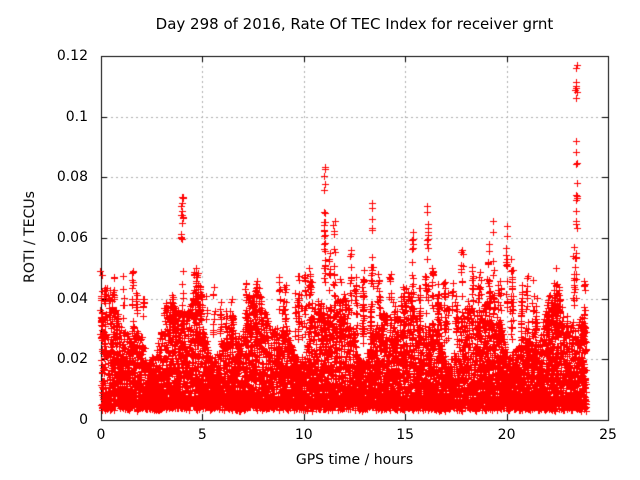  Describe the element at coordinates (354, 460) in the screenshot. I see `x-axis-label: GPS time / hours` at that location.